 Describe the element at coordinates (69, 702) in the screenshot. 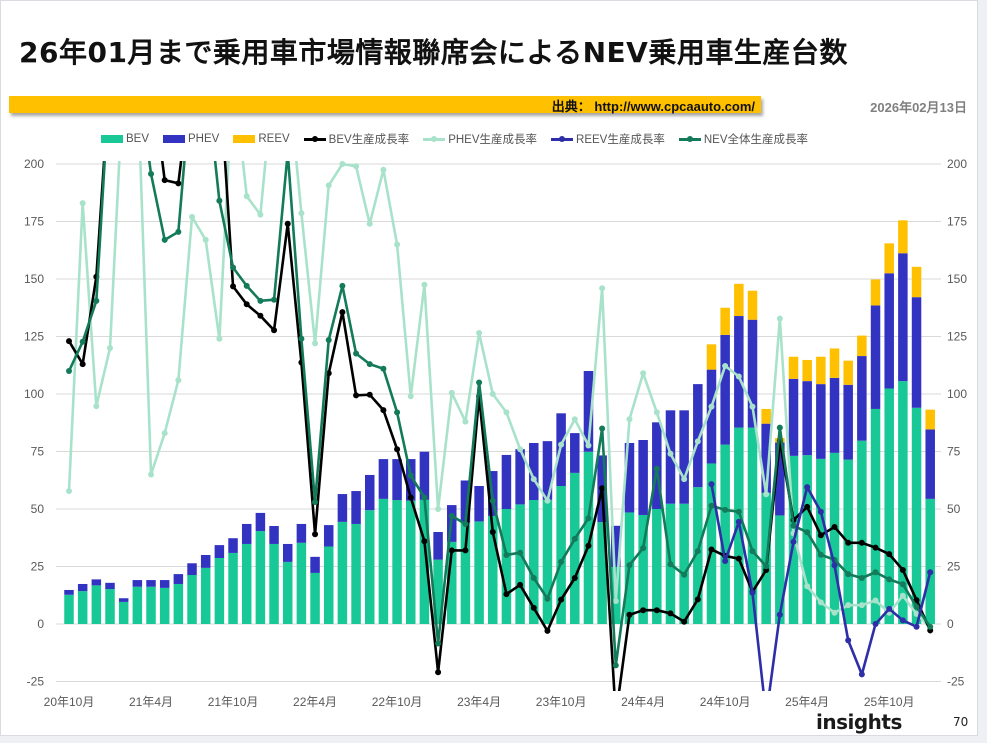

I see `x-tick-label: 20年10月` at that location.